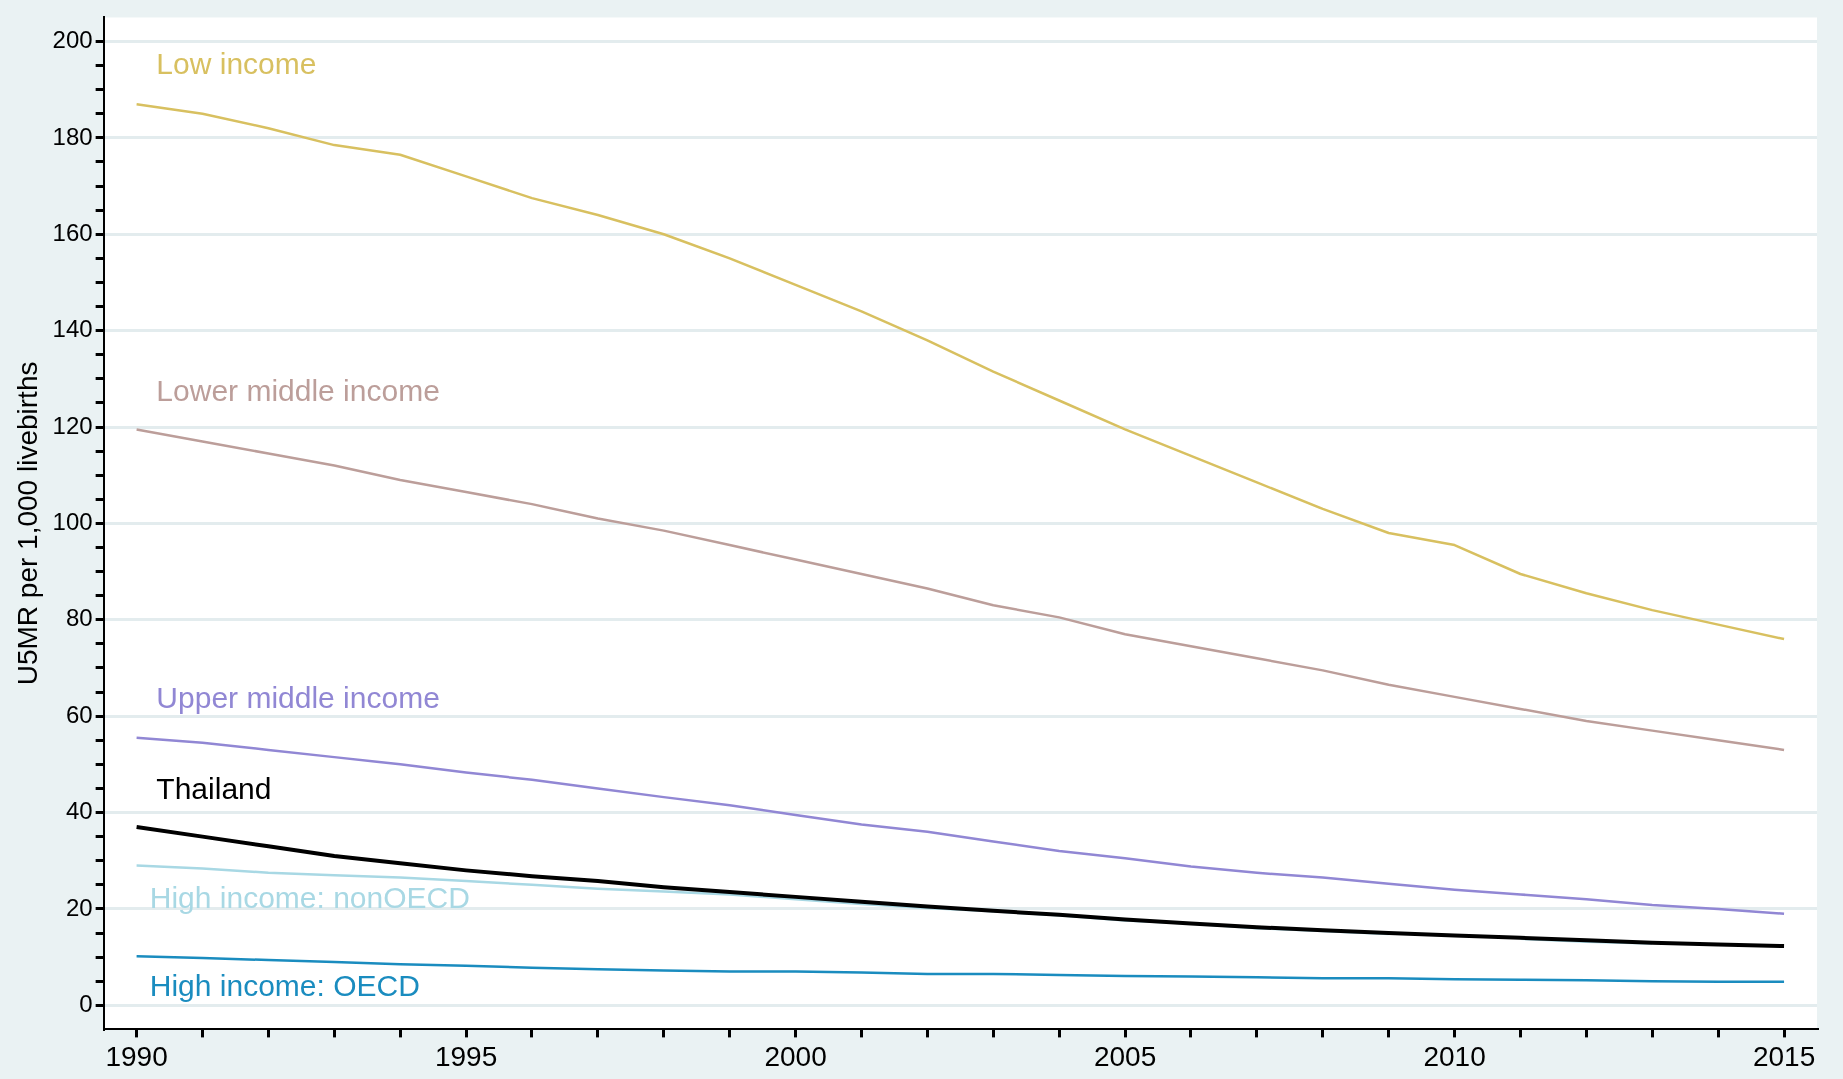  What do you see at coordinates (86, 1003) in the screenshot?
I see `y-tick-label: 0` at bounding box center [86, 1003].